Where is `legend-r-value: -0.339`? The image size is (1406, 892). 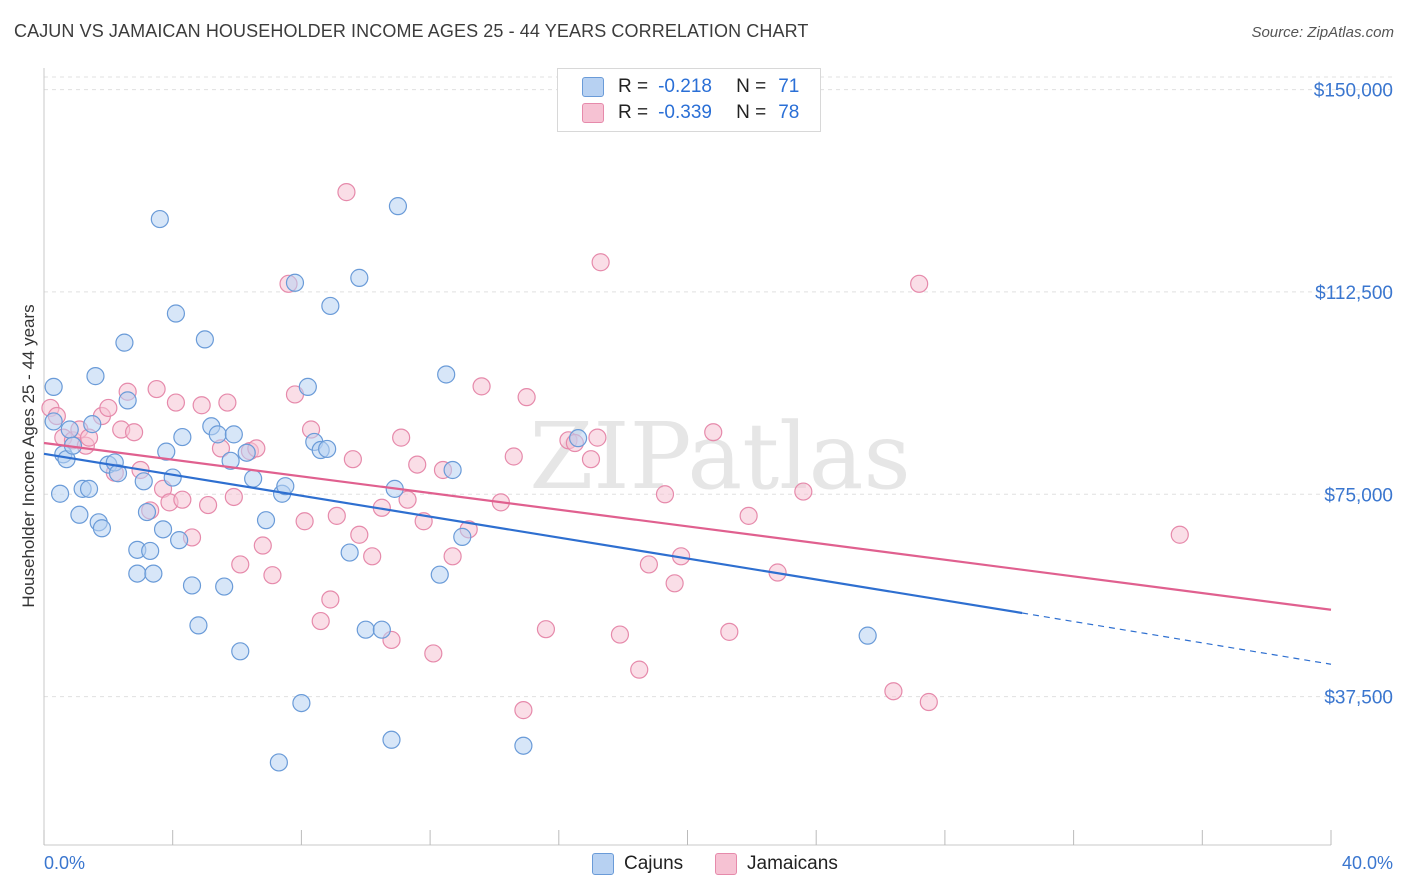
legend-r-value: -0.339 is located at coordinates (685, 112).